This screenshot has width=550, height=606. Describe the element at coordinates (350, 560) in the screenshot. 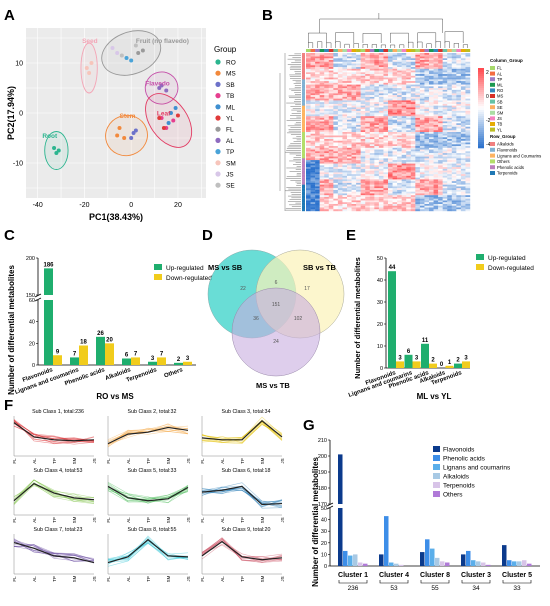

I see `g-bar` at that location.